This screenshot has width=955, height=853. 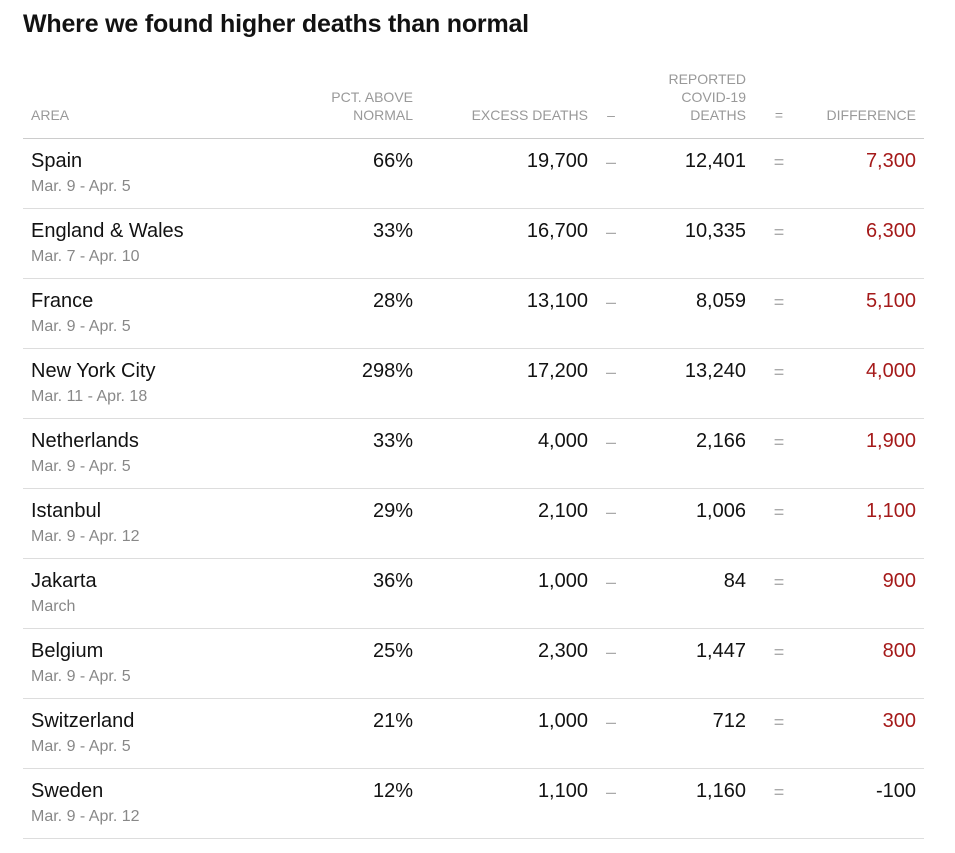 What do you see at coordinates (383, 115) in the screenshot?
I see `header-pct-line2: NORMAL` at bounding box center [383, 115].